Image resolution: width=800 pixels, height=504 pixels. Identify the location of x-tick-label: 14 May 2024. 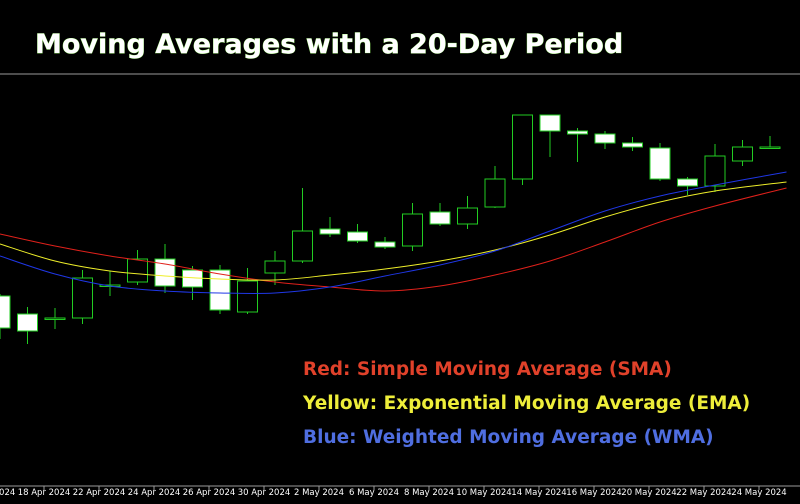
(538, 493).